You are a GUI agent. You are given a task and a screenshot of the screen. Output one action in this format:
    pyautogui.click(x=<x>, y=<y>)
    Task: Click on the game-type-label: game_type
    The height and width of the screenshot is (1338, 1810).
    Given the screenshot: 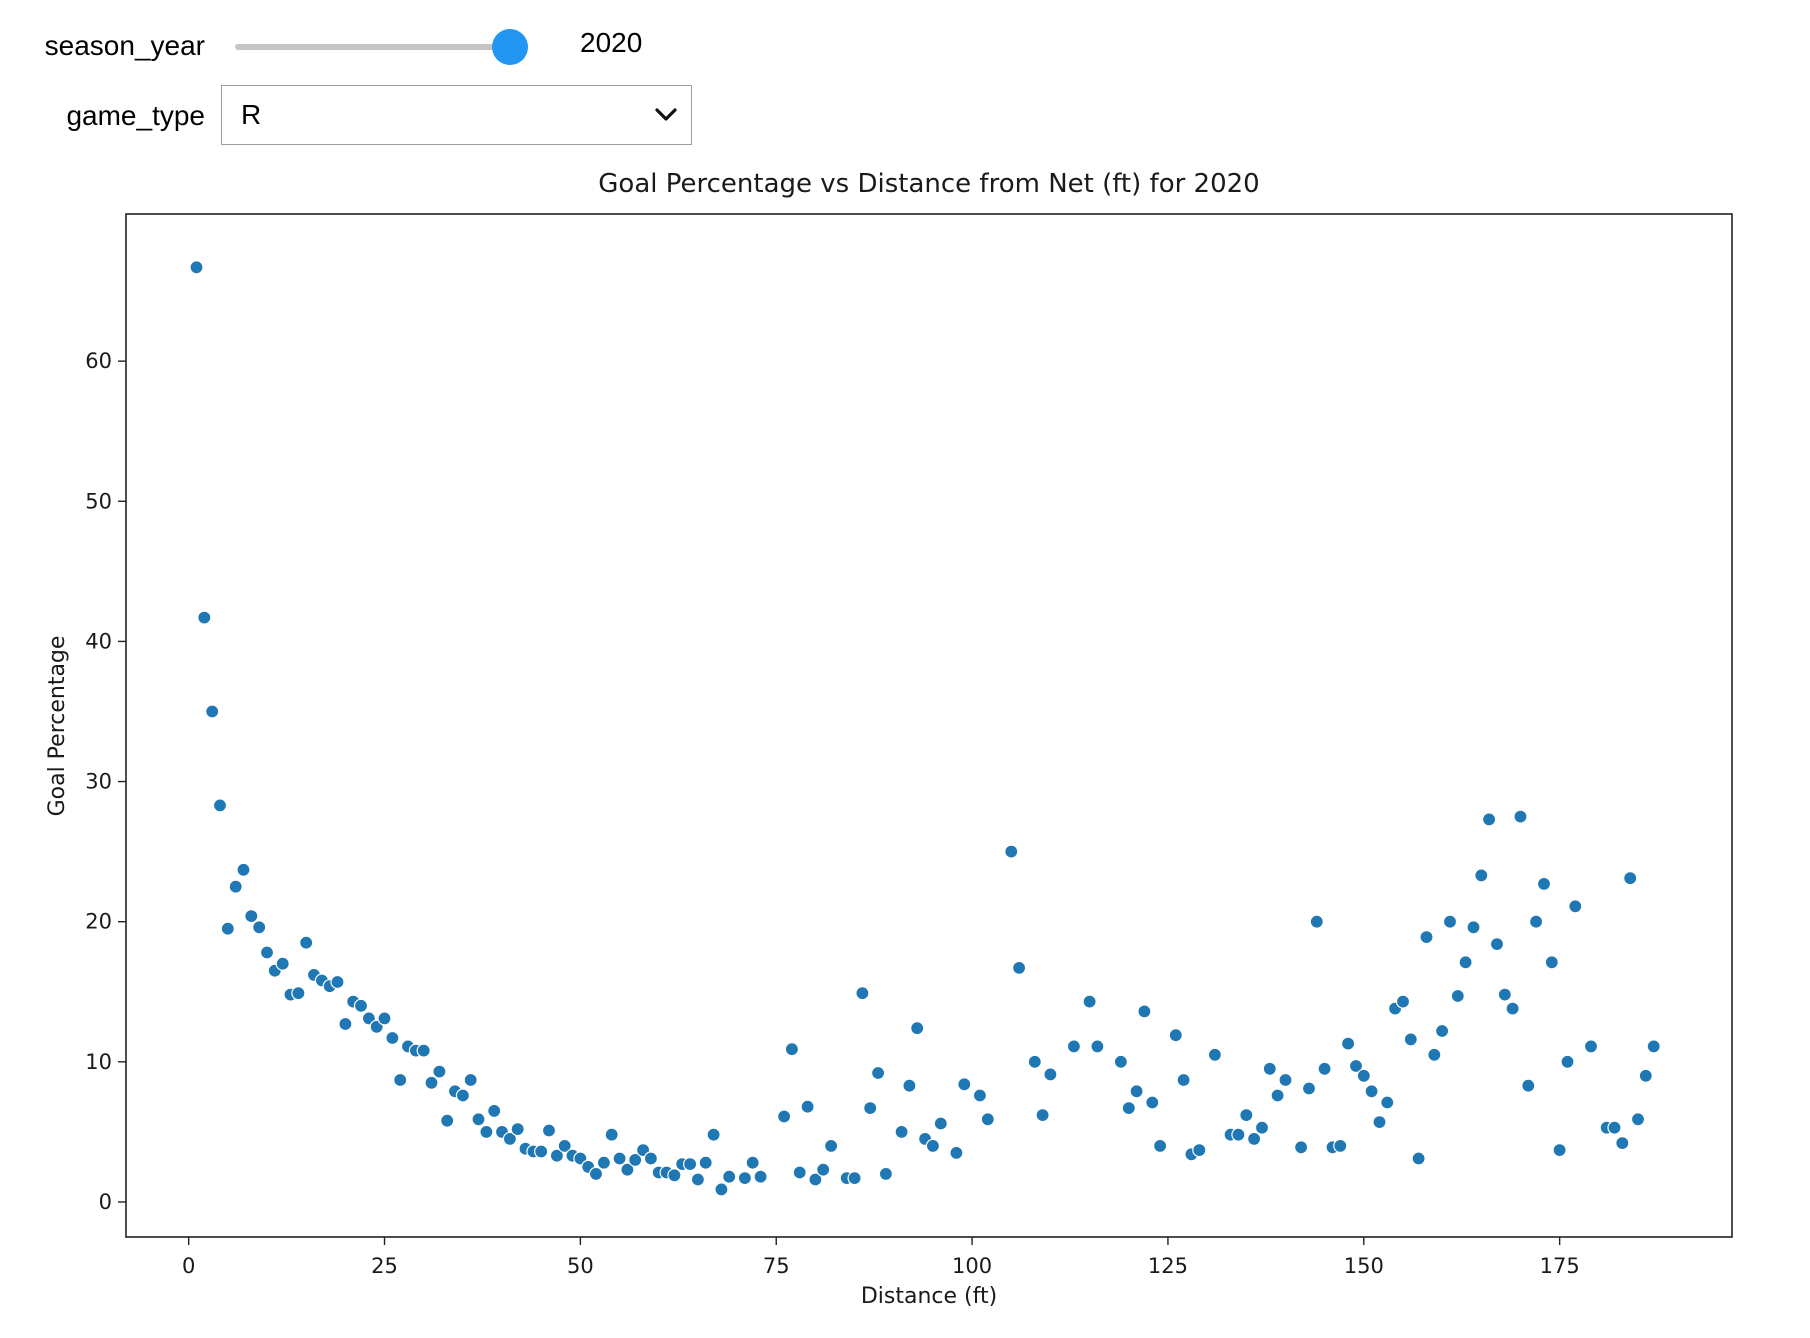 What is the action you would take?
    pyautogui.click(x=135, y=115)
    